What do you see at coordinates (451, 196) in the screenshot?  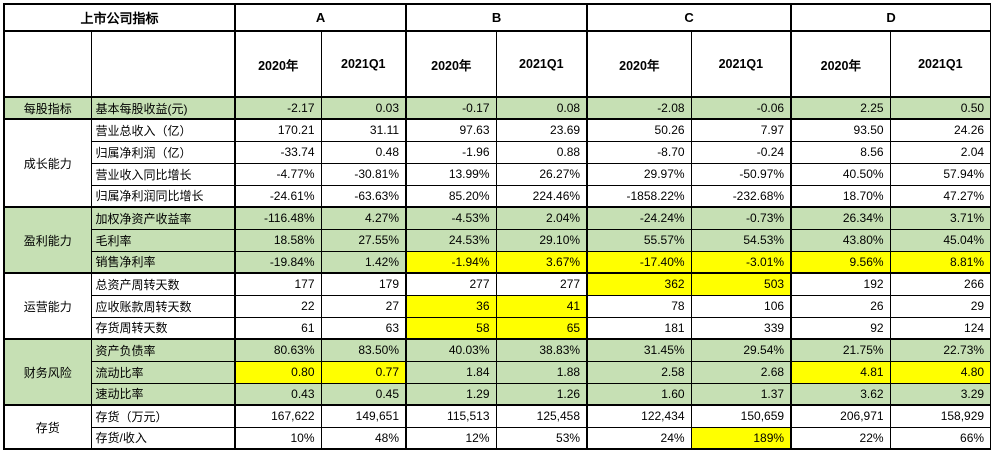 I see `value-cell: 85.20%` at bounding box center [451, 196].